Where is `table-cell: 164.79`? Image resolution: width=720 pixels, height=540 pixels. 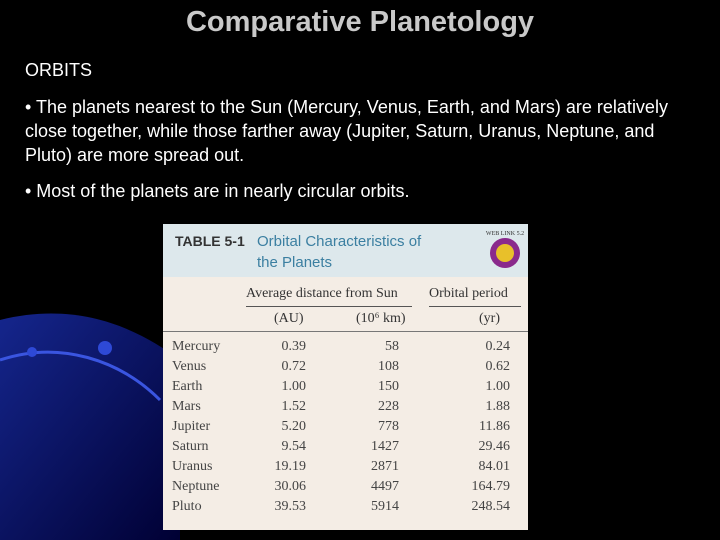 table-cell: 164.79 is located at coordinates (491, 486).